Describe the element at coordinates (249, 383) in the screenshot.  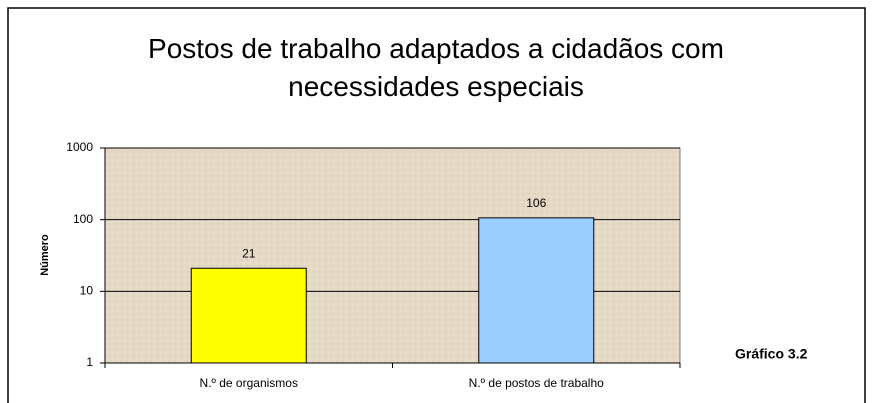
I see `x-tick-label: N.º de organismos` at that location.